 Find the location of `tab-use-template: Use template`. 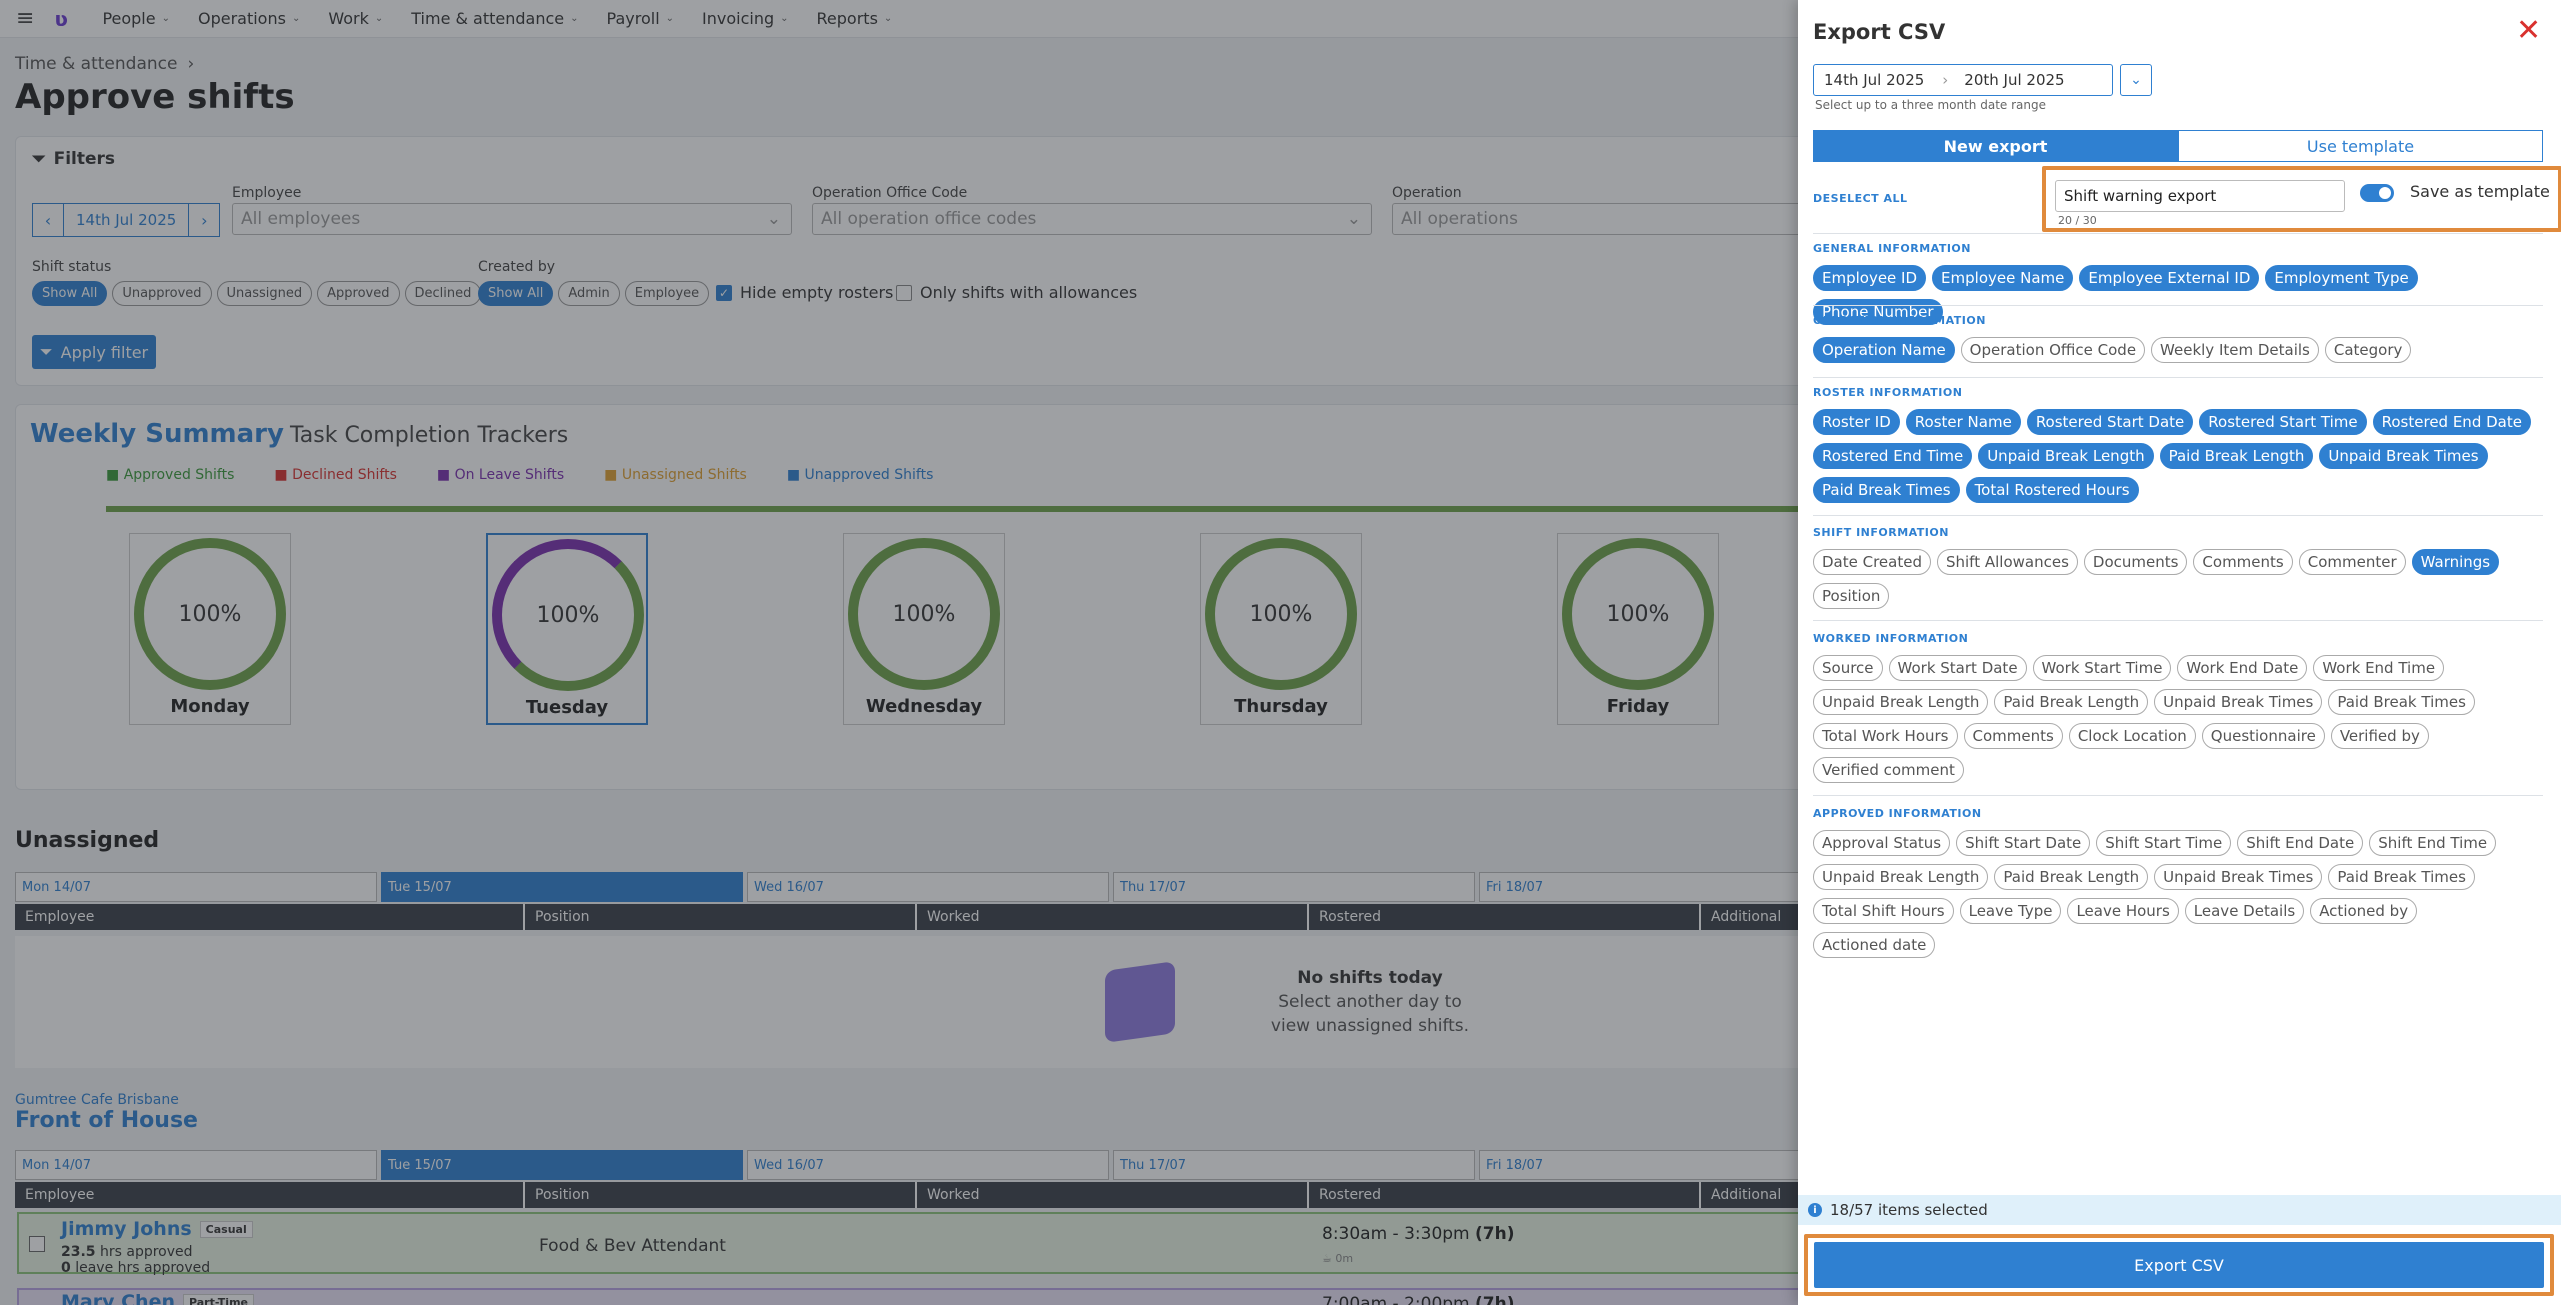

tab-use-template: Use template is located at coordinates (2360, 146).